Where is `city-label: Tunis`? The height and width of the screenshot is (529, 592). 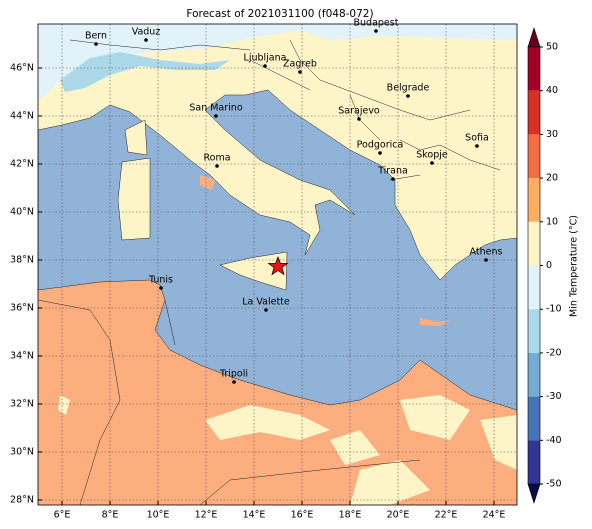 city-label: Tunis is located at coordinates (160, 280).